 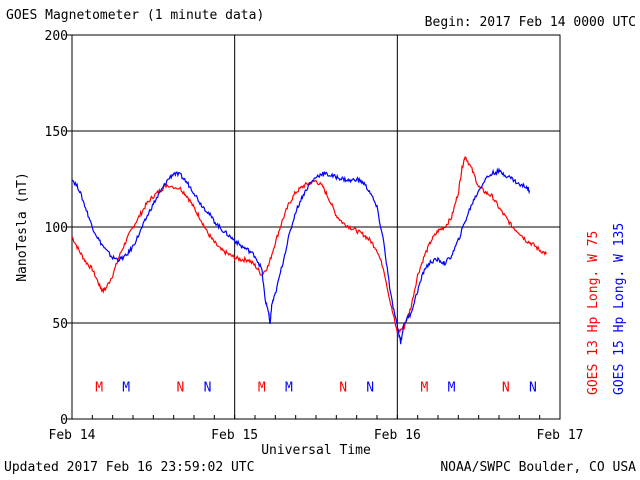 What do you see at coordinates (56, 36) in the screenshot?
I see `y-tick-label: 200` at bounding box center [56, 36].